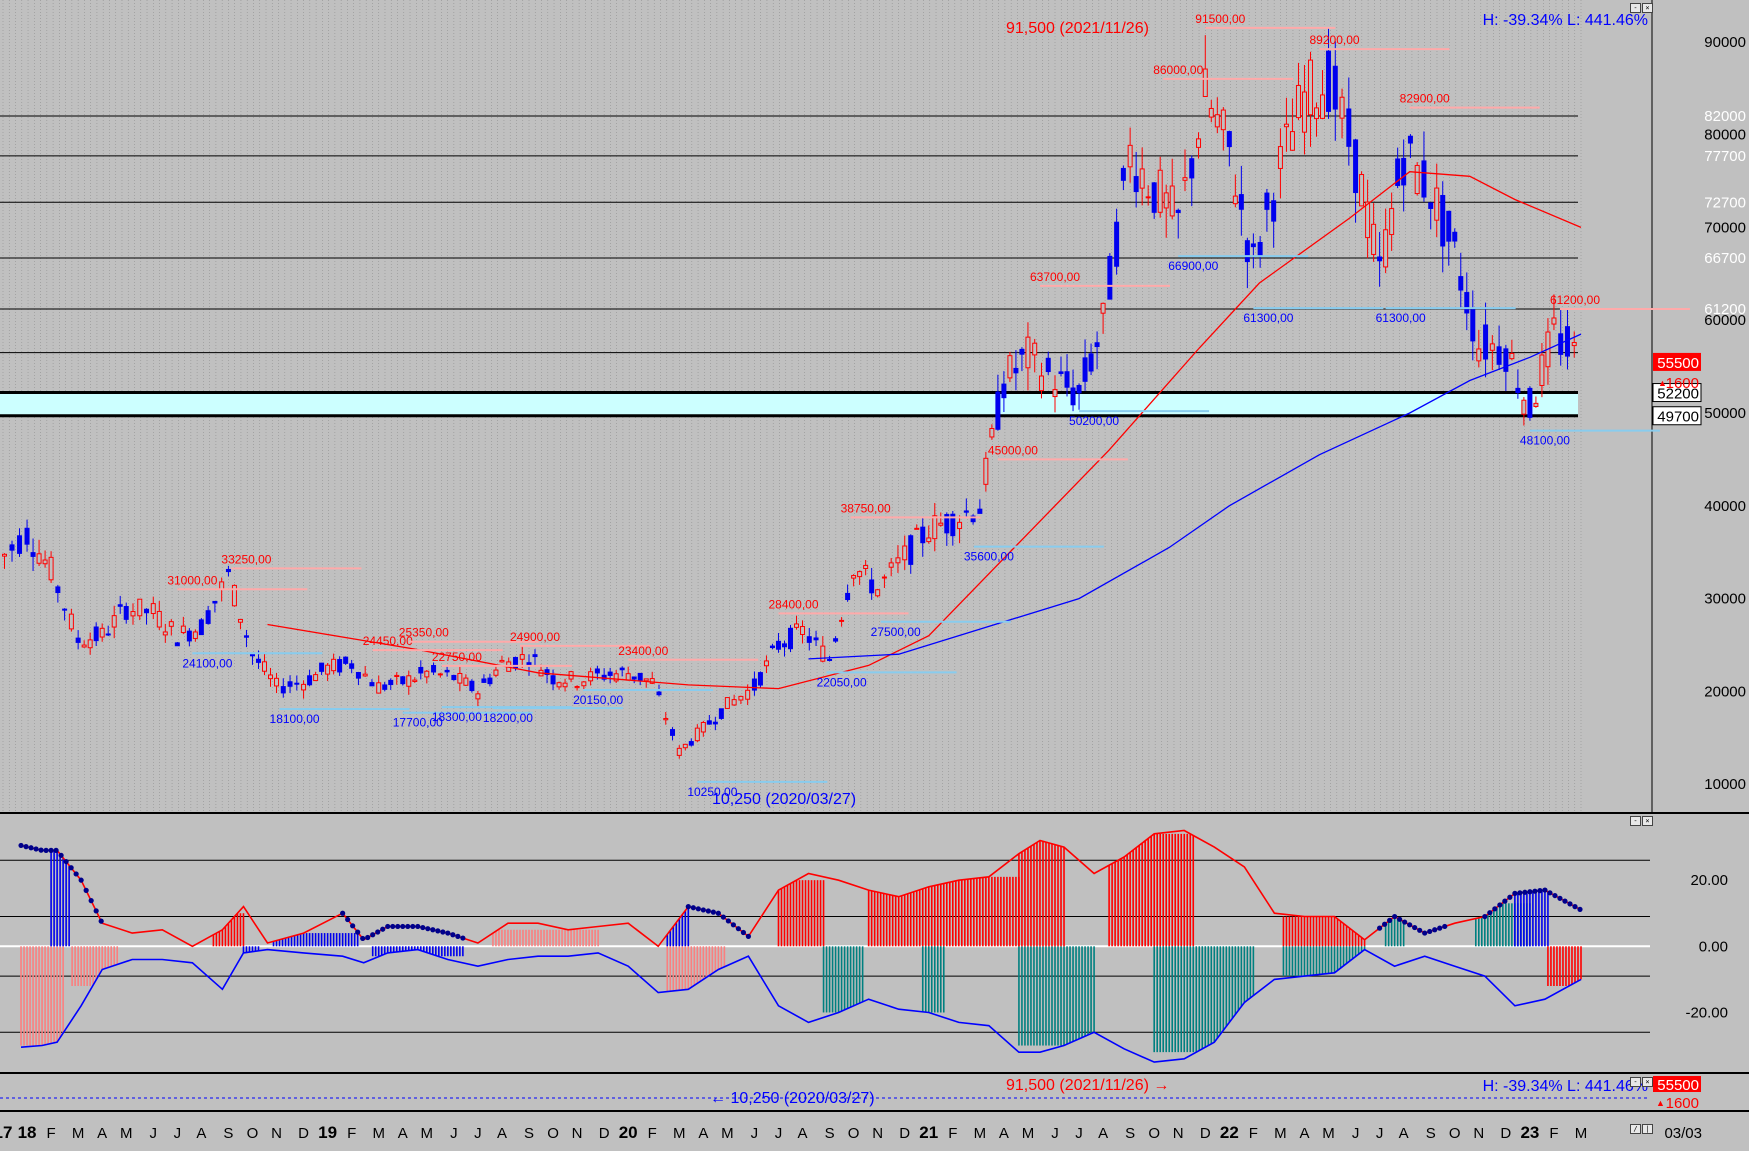 This screenshot has height=1151, width=1749. I want to click on close-strip-pane-button: ×, so click(1647, 1082).